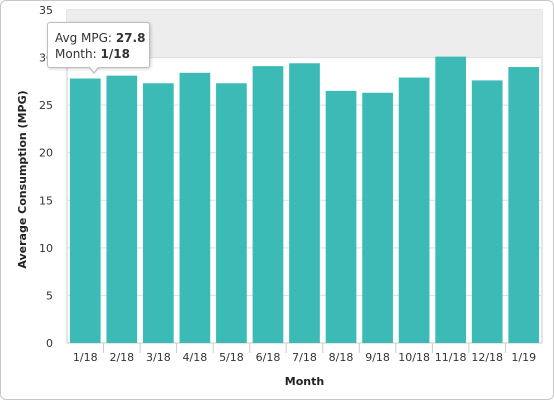  What do you see at coordinates (49, 295) in the screenshot?
I see `y-tick-label: 5` at bounding box center [49, 295].